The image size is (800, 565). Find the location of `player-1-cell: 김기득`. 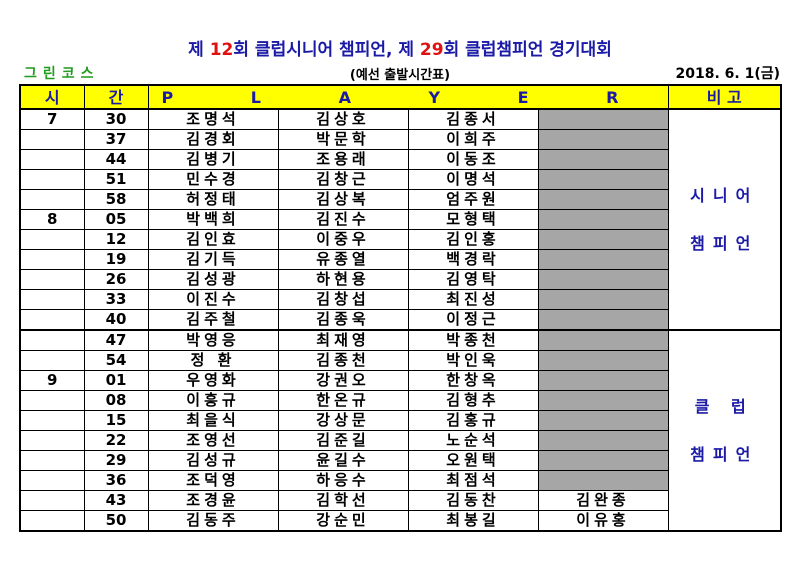

player-1-cell: 김기득 is located at coordinates (213, 259).